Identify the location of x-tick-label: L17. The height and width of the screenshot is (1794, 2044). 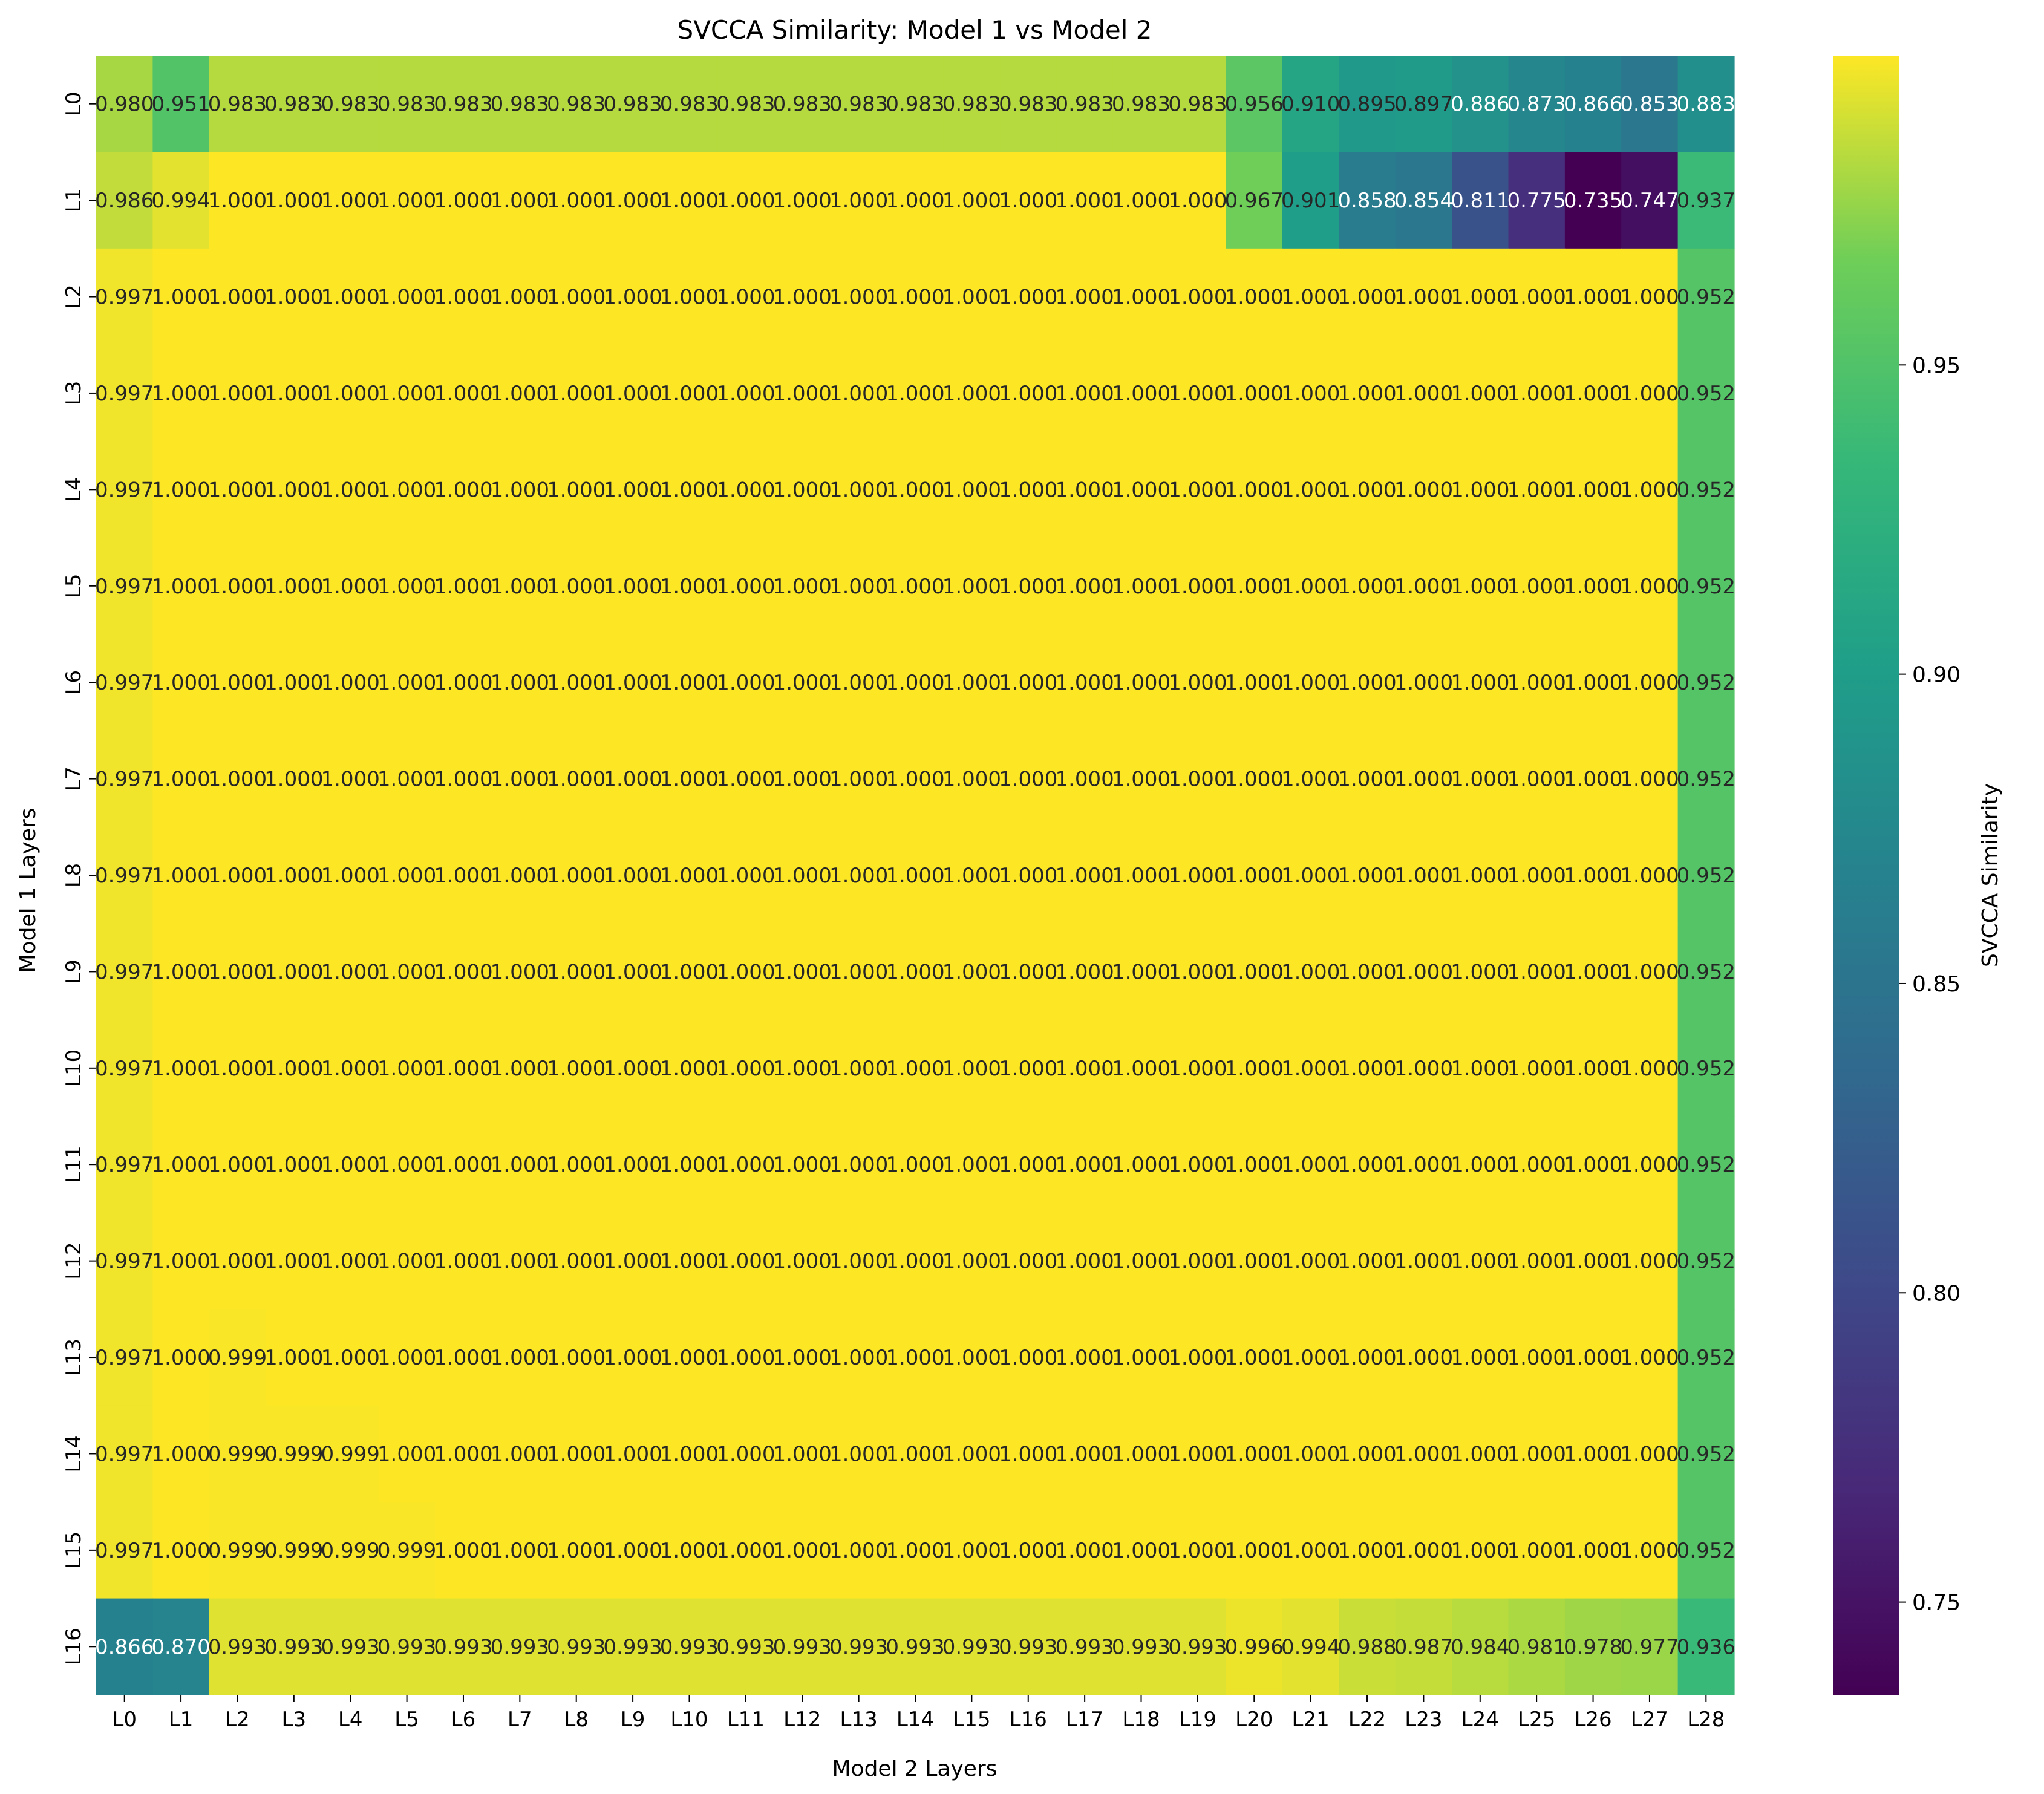
(1085, 1720).